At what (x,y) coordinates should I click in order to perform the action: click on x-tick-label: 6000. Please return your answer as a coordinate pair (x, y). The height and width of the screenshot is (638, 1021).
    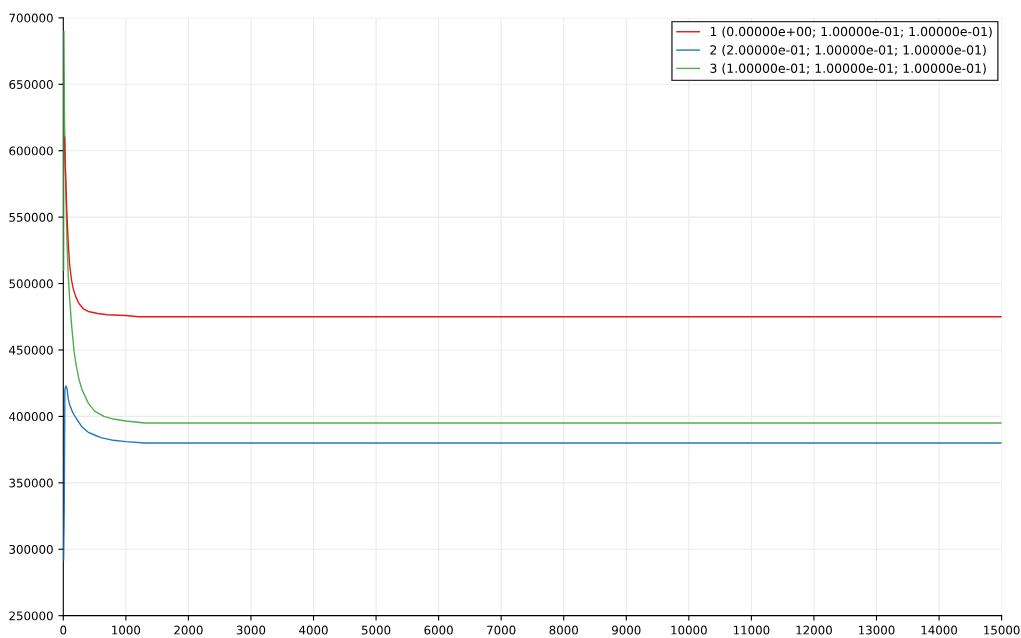
    Looking at the image, I should click on (438, 630).